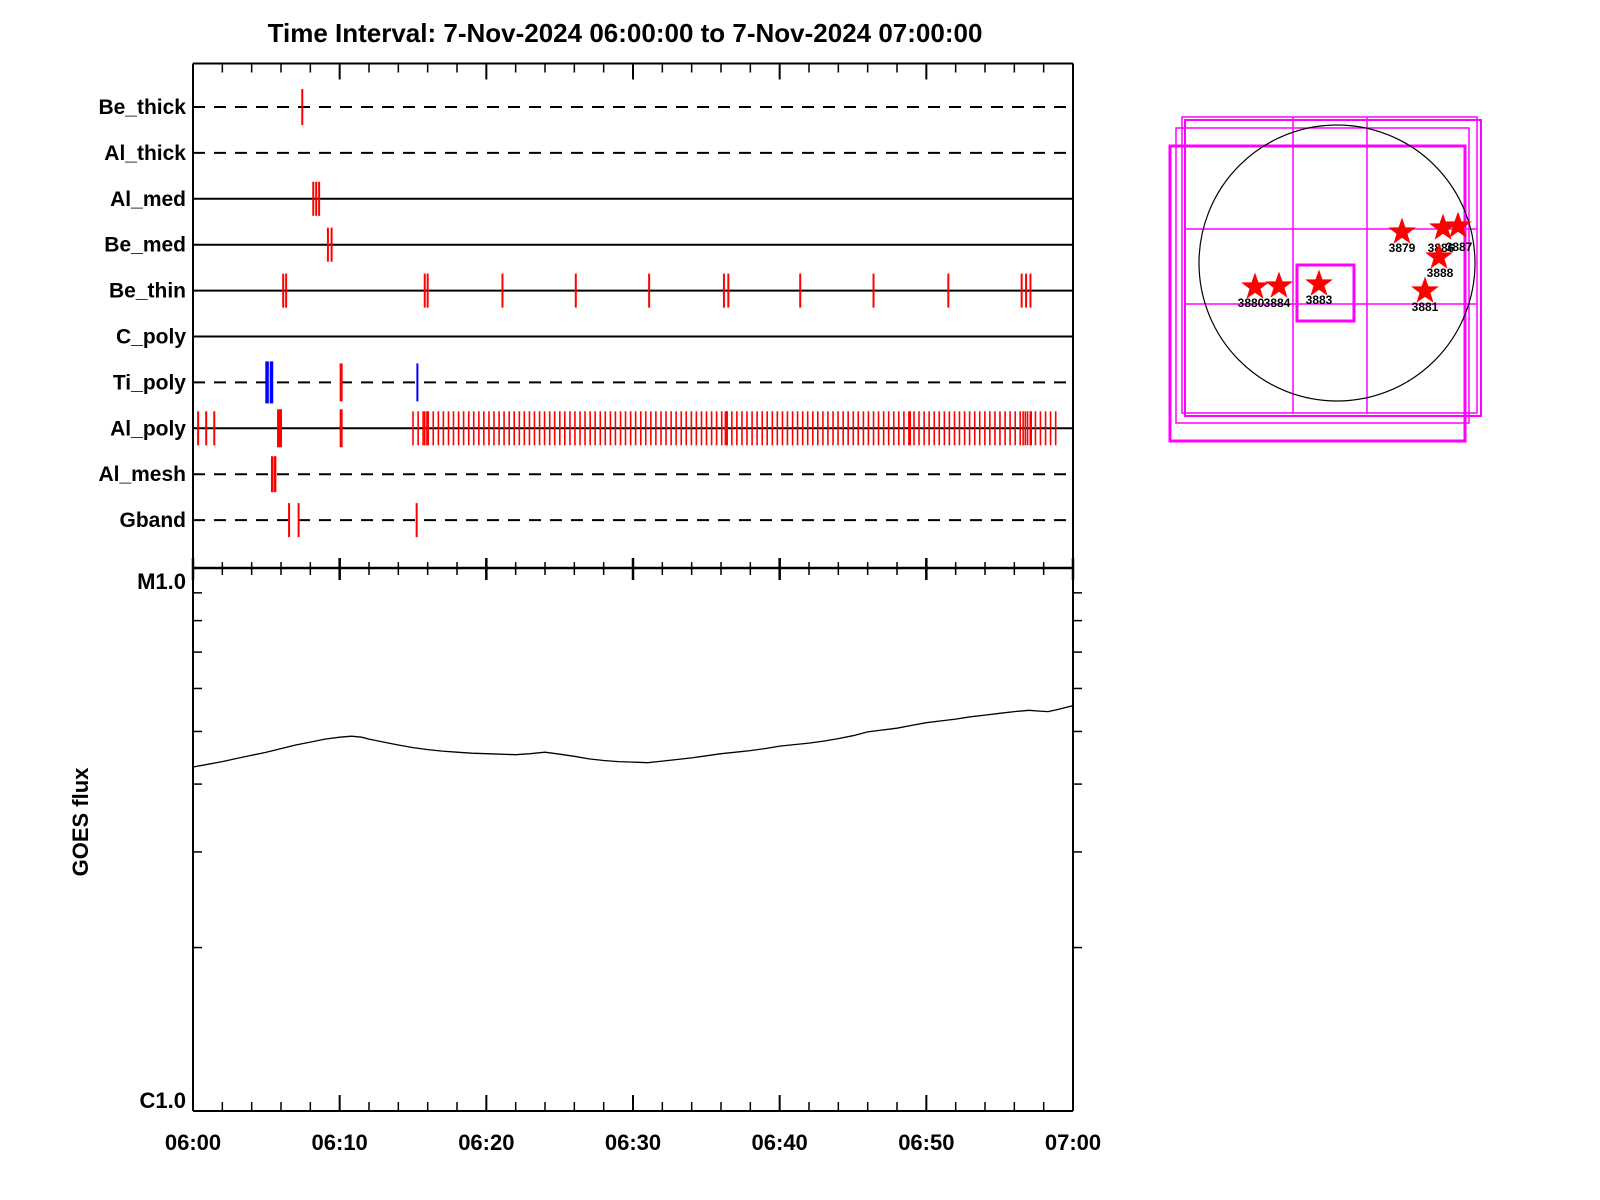 The image size is (1600, 1200). I want to click on filter-row-label: C_poly, so click(151, 337).